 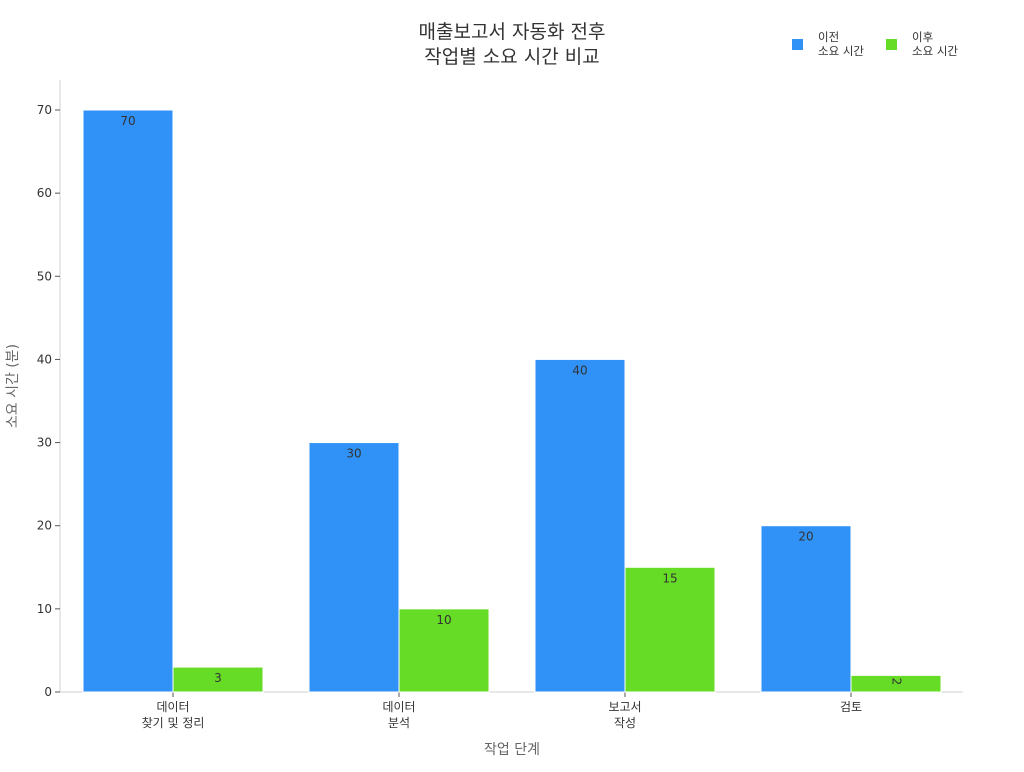 I want to click on y-tick-label: 30, so click(x=44, y=443).